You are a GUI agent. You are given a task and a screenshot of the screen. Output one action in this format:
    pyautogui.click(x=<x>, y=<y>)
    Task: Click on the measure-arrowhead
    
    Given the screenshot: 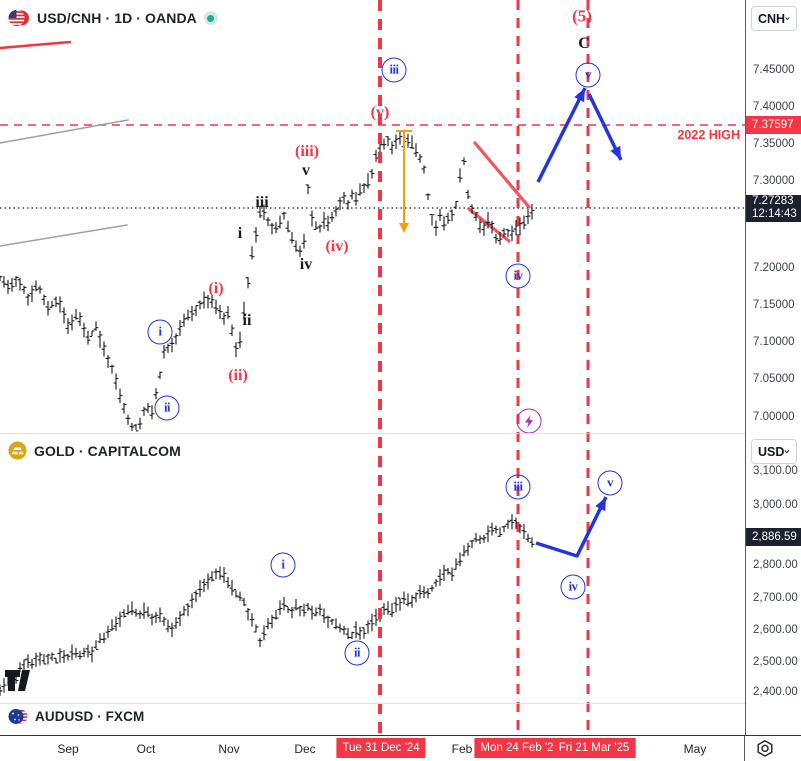 What is the action you would take?
    pyautogui.click(x=404, y=228)
    